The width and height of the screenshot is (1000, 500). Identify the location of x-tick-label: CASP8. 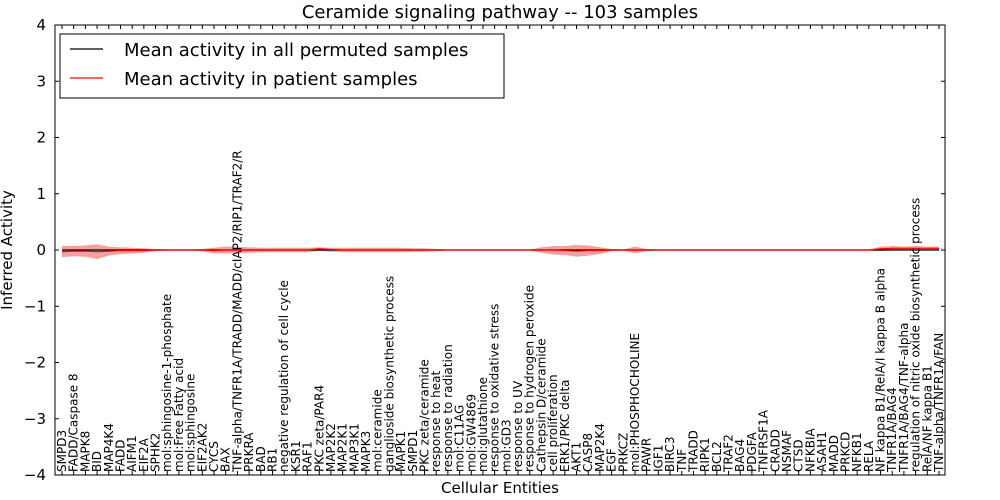
(588, 452).